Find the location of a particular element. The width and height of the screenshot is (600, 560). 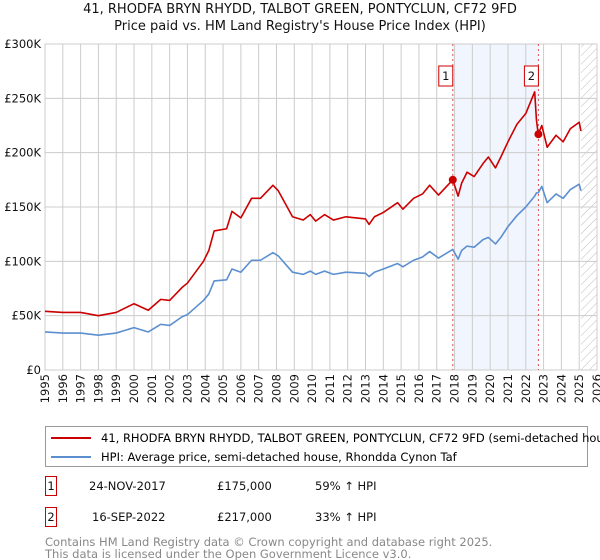

y-tick-label: £100K is located at coordinates (22, 261).